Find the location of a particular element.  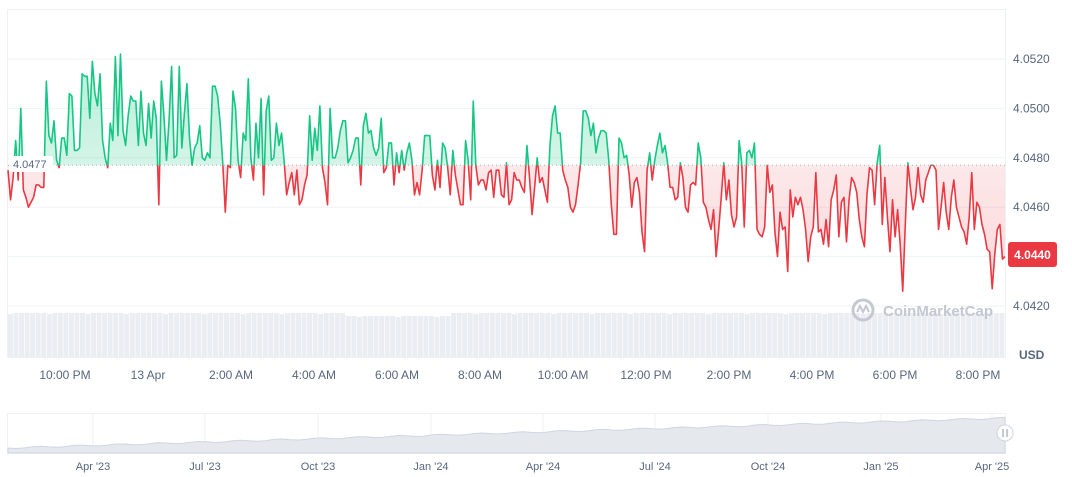

navigator-handle-icon is located at coordinates (1005, 433).